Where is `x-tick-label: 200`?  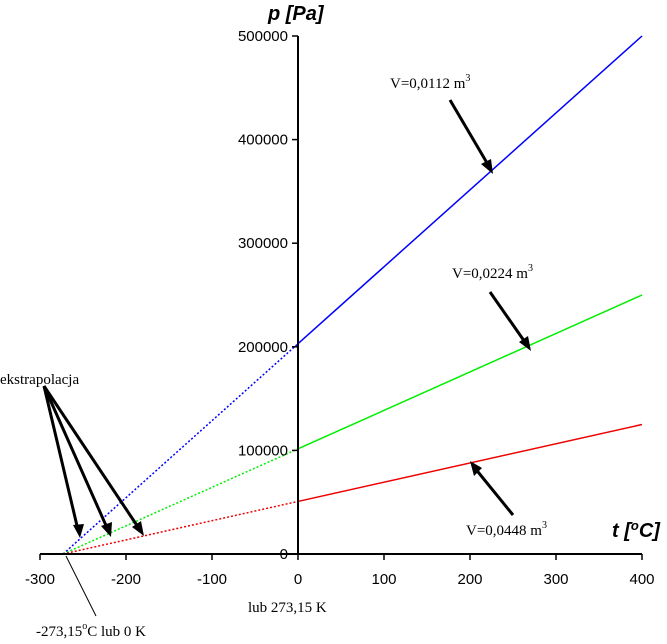
x-tick-label: 200 is located at coordinates (469, 579).